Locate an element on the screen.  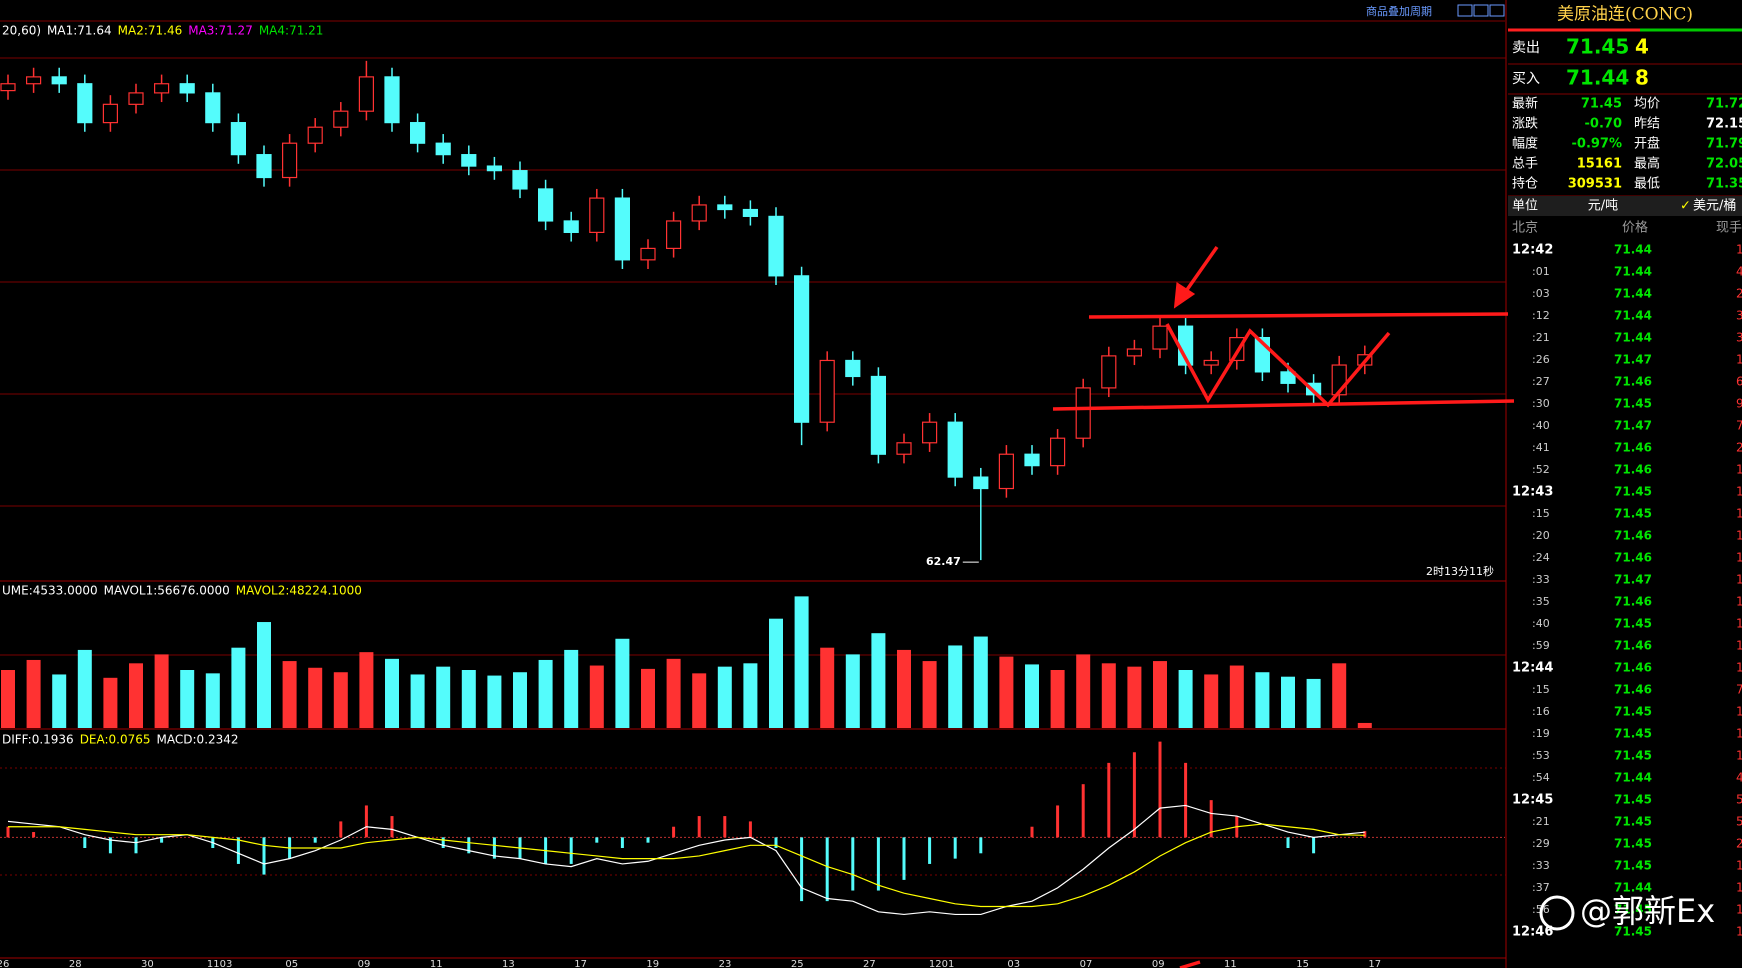
trade-price: 71.47 is located at coordinates (1633, 580).